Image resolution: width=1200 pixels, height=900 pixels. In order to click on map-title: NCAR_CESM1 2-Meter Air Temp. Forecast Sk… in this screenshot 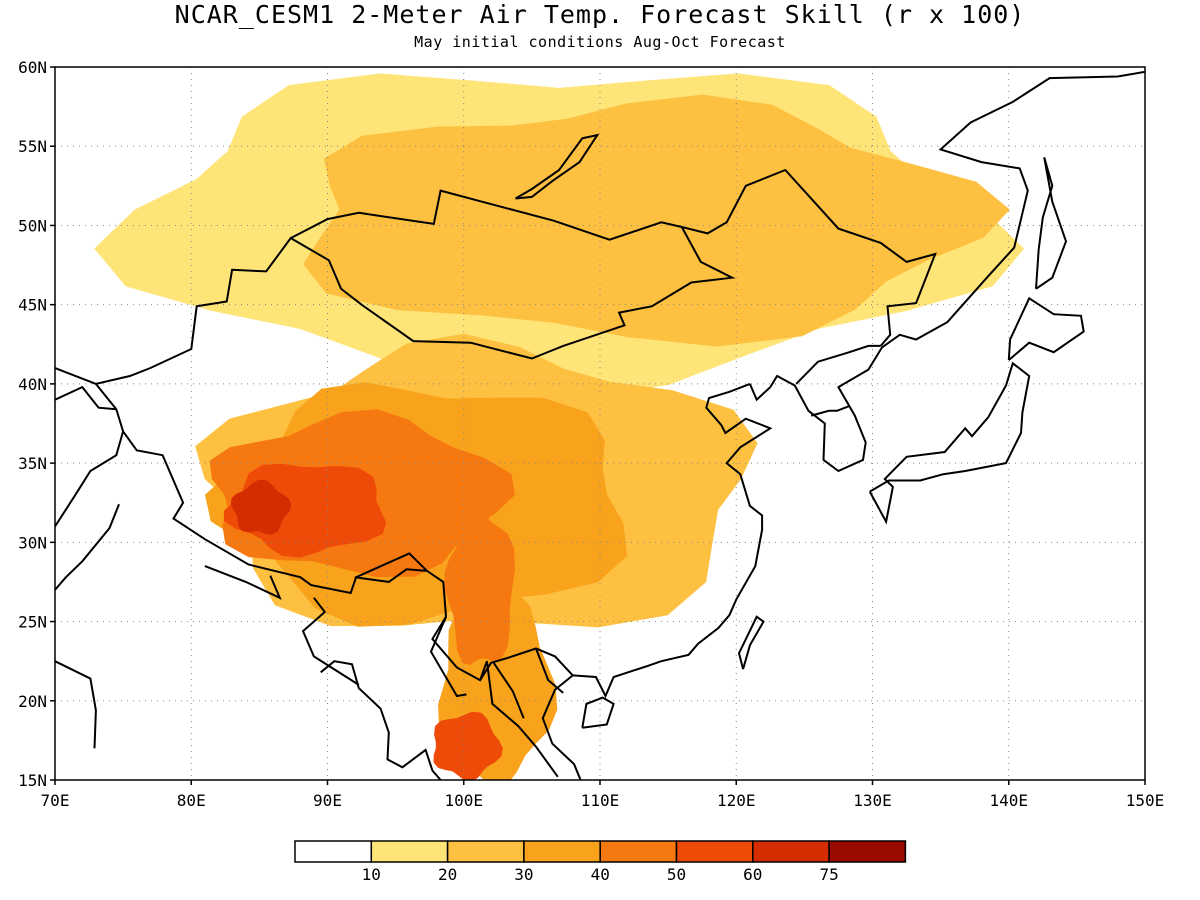, I will do `click(600, 14)`.